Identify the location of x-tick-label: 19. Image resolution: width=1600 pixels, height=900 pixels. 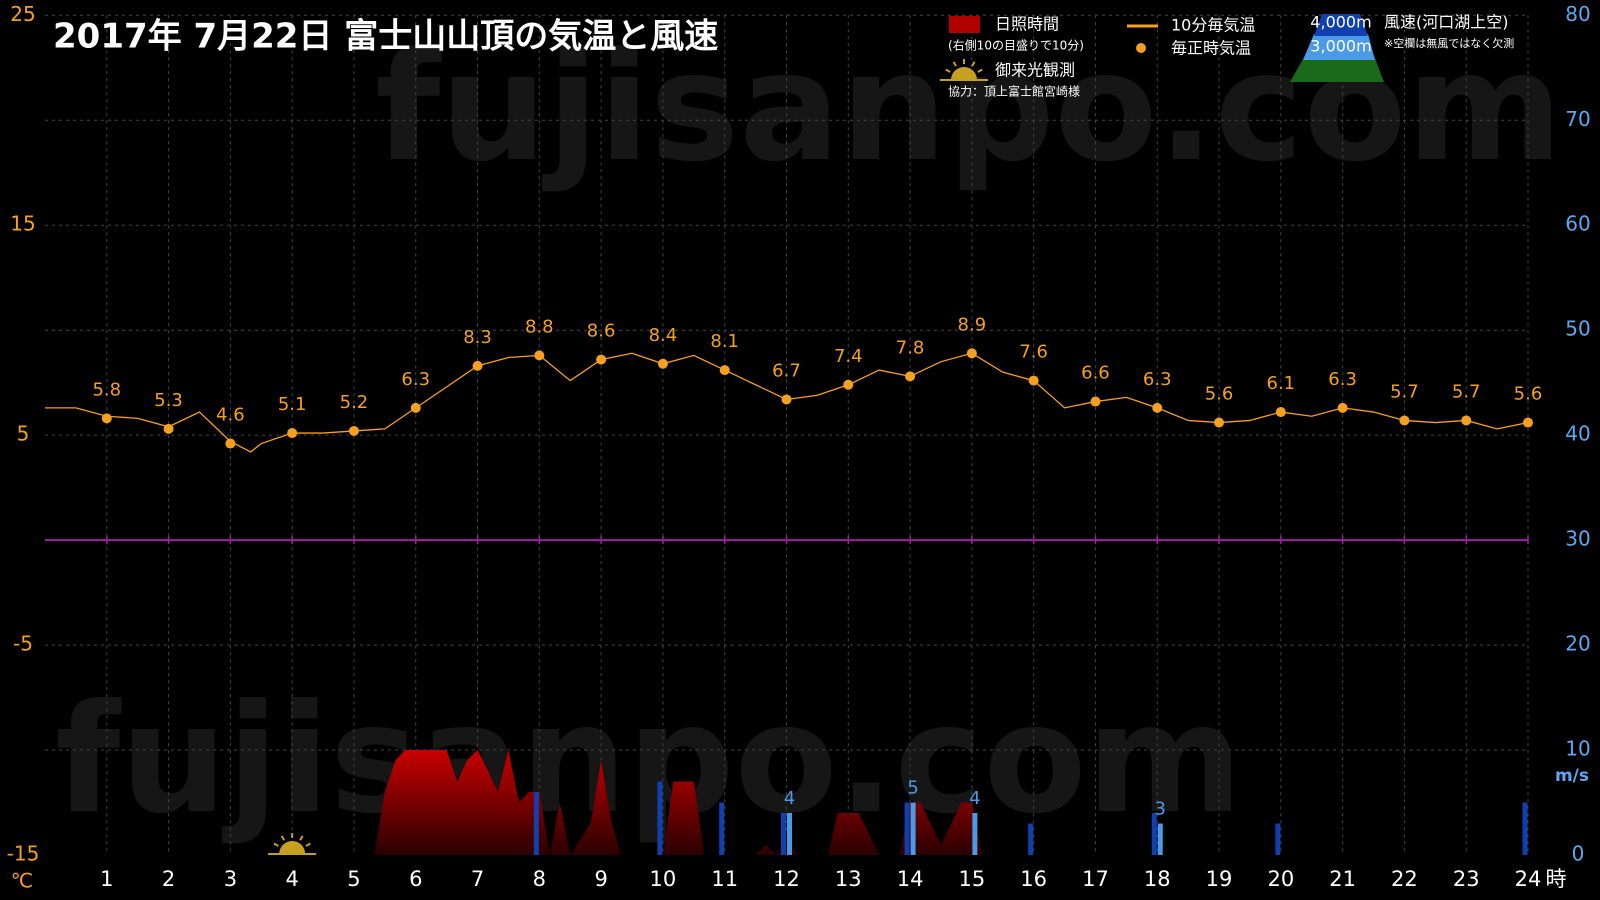
(1219, 879).